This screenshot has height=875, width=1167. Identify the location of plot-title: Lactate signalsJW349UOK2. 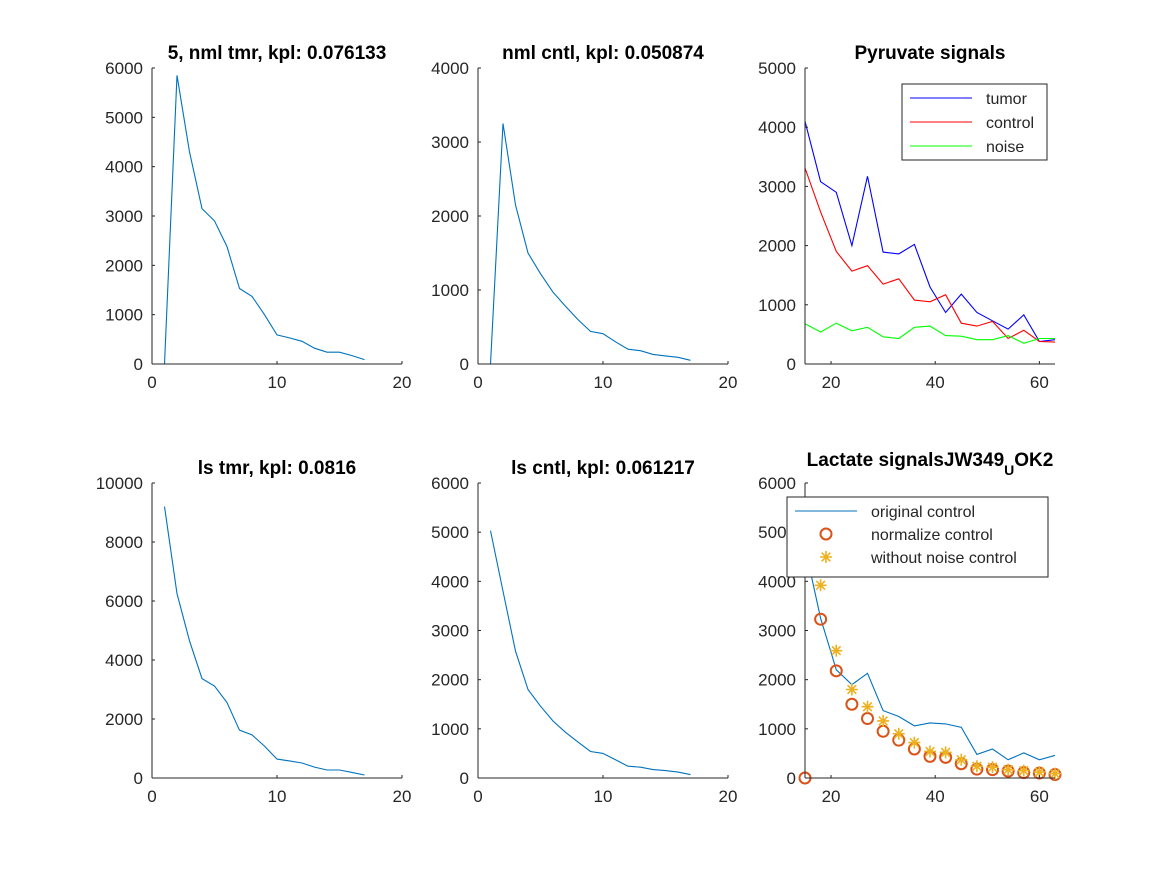
(930, 464).